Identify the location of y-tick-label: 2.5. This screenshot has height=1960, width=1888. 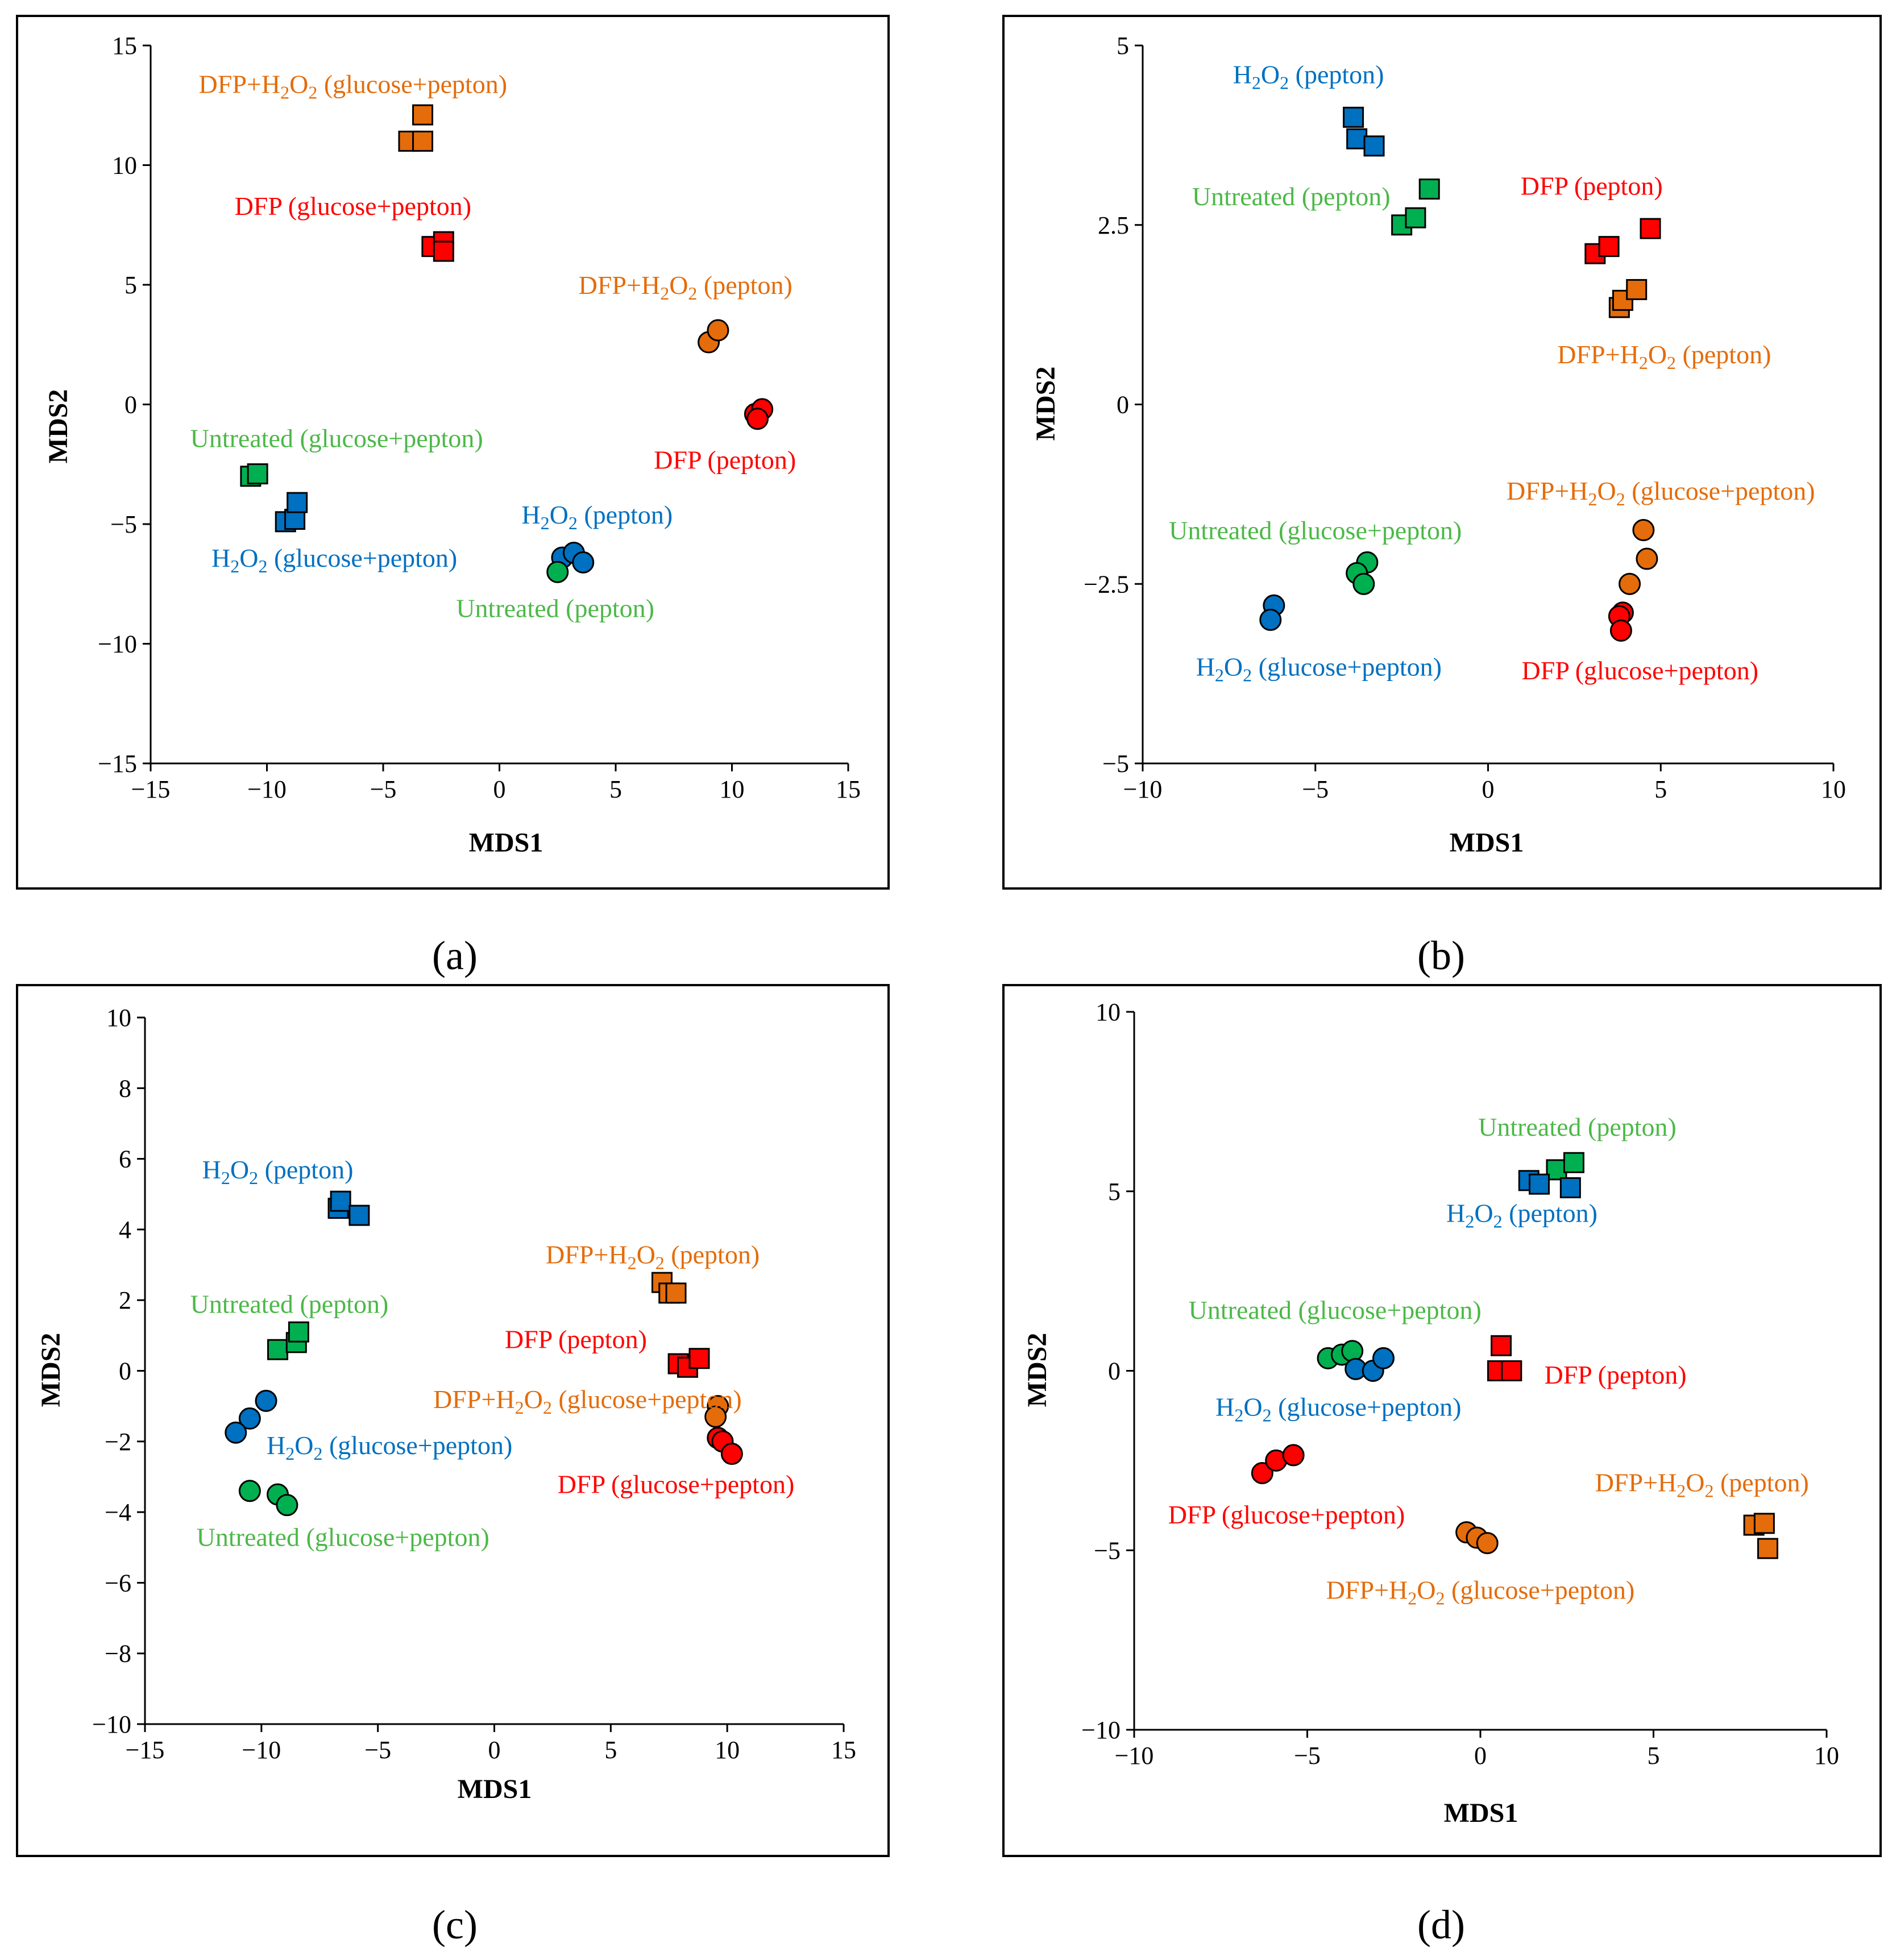
(1113, 225).